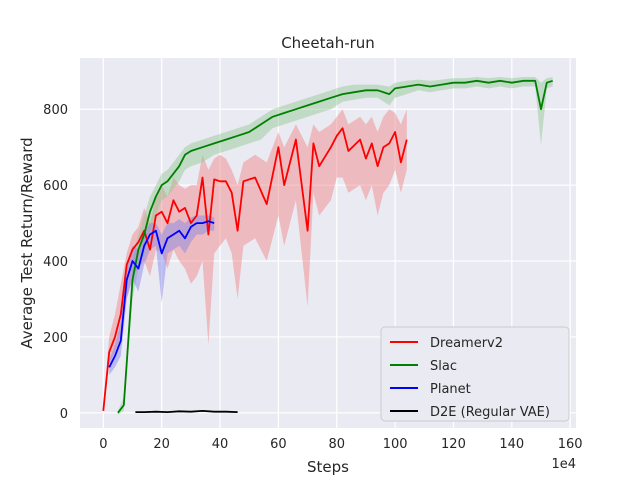  I want to click on x-tick-label: 20, so click(161, 444).